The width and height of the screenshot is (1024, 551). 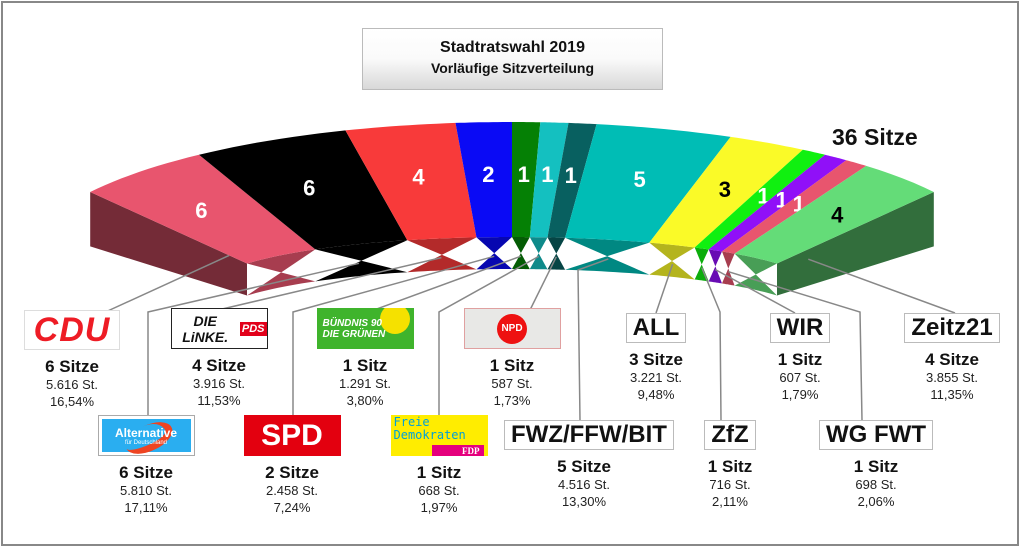 What do you see at coordinates (730, 435) in the screenshot?
I see `zfz-logo: ZfZ` at bounding box center [730, 435].